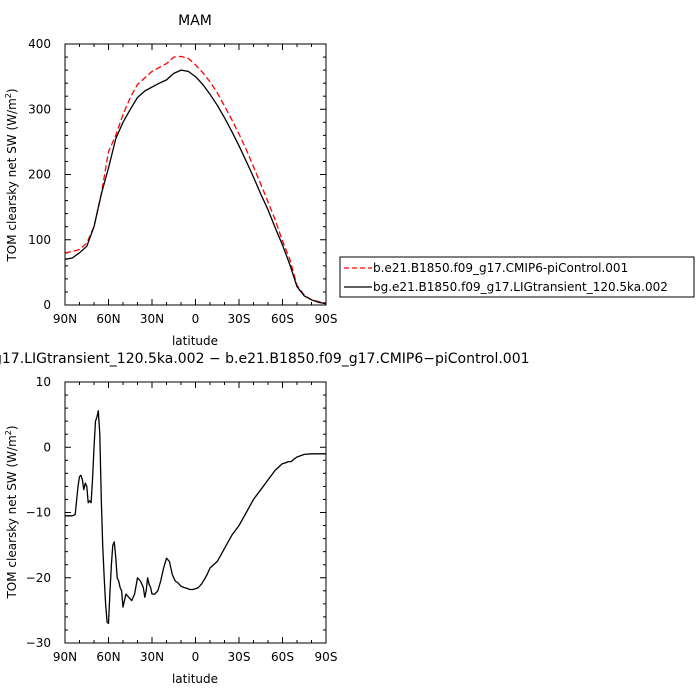 Image resolution: width=700 pixels, height=700 pixels. Describe the element at coordinates (12, 90) in the screenshot. I see `panel-top-y-label-close: )` at that location.